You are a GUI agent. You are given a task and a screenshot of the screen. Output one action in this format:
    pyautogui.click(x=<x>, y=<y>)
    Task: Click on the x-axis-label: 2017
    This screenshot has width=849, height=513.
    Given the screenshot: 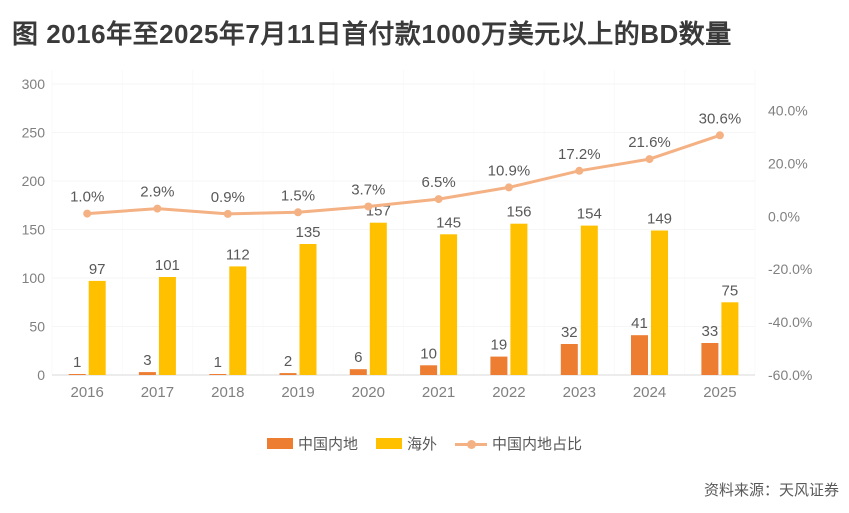 What is the action you would take?
    pyautogui.click(x=157, y=392)
    